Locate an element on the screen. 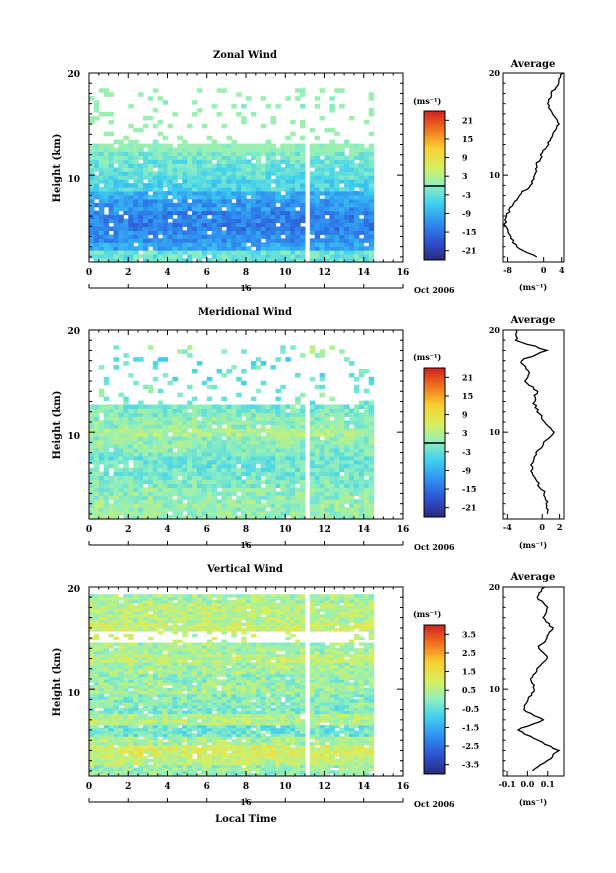  x-tick-label: 12 is located at coordinates (324, 273).